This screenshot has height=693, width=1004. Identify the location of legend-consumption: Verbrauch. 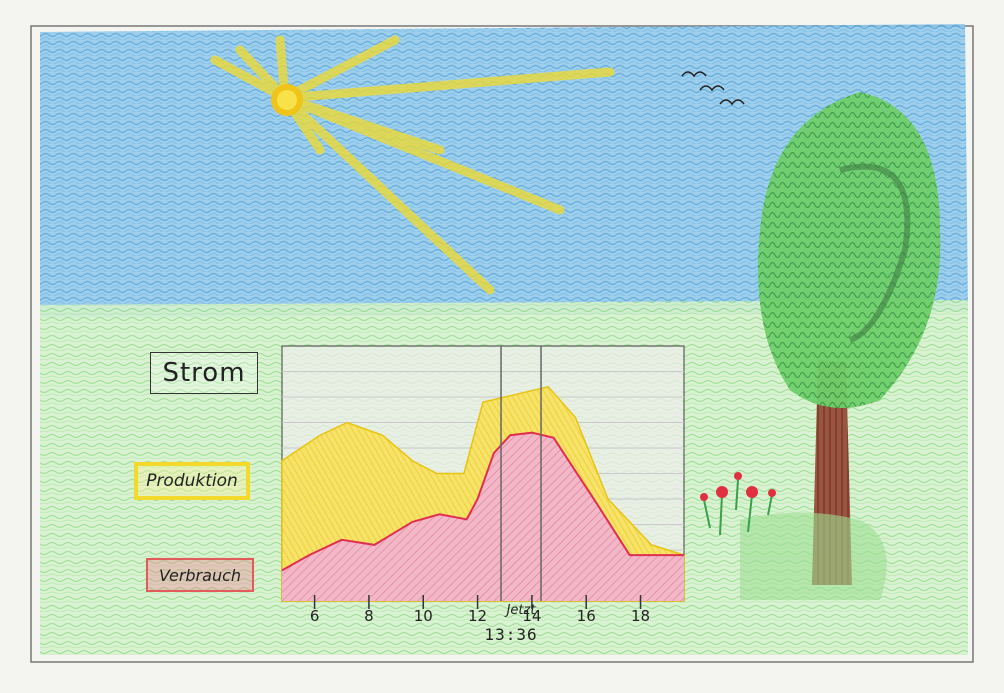
(200, 575).